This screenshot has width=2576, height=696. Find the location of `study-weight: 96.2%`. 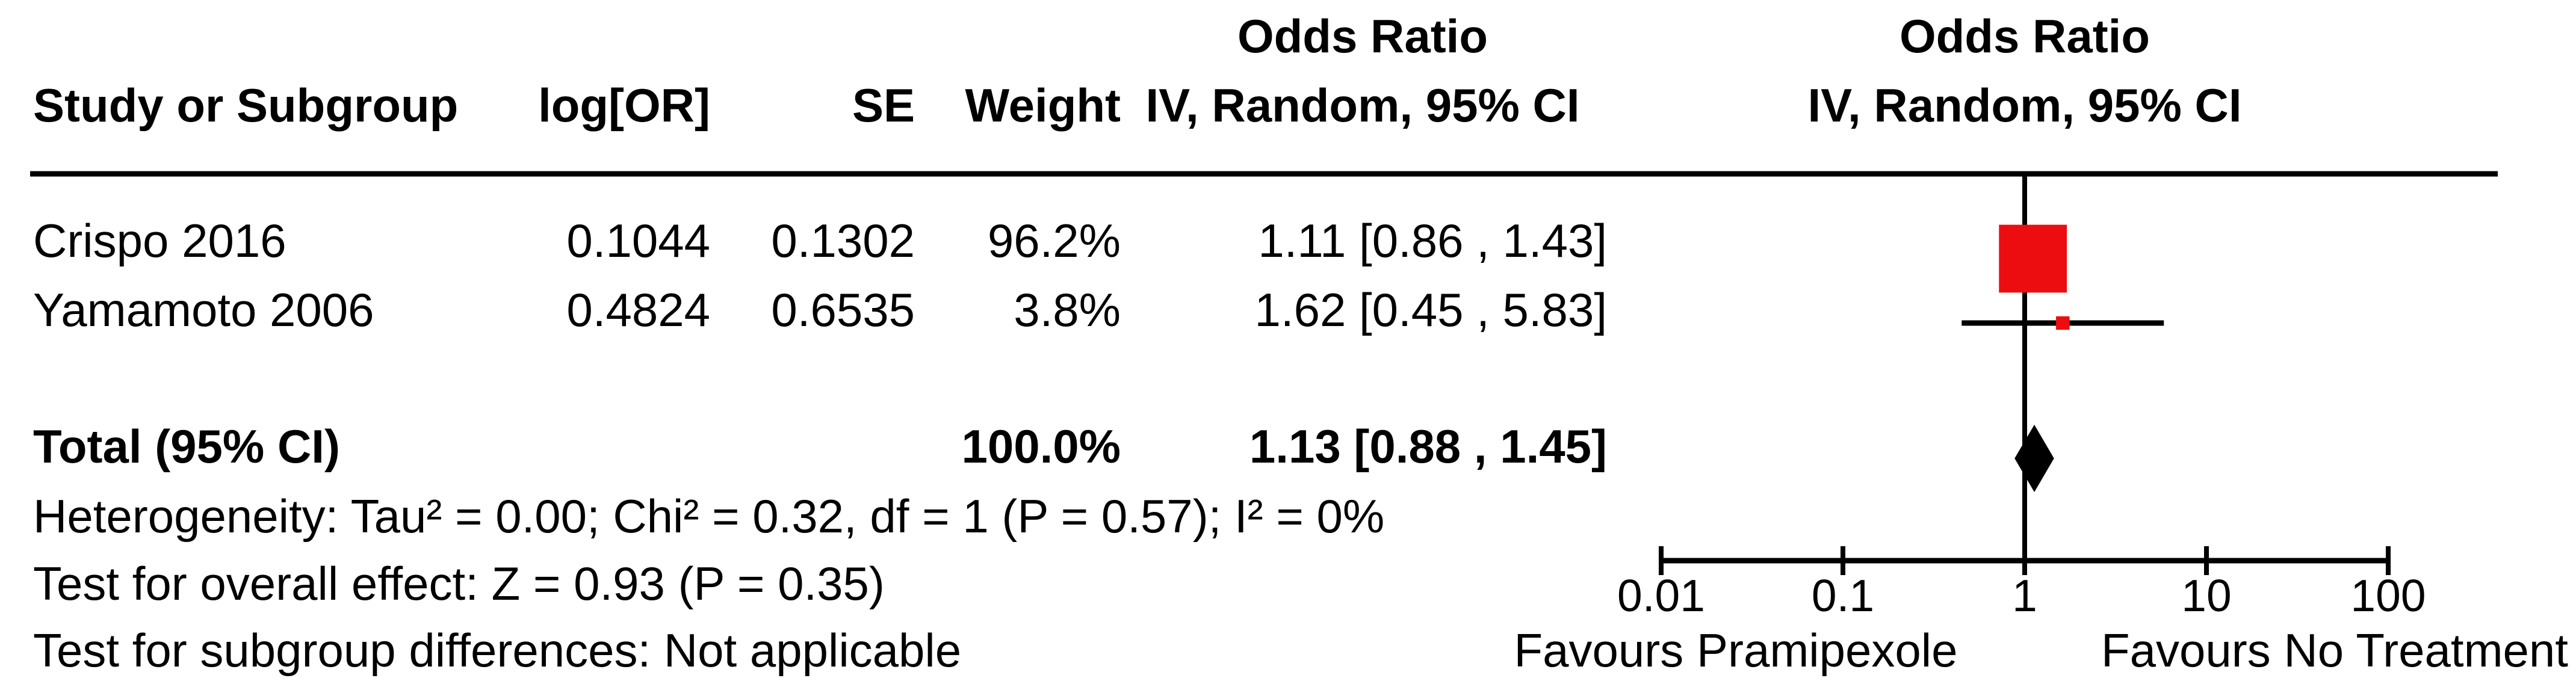

study-weight: 96.2% is located at coordinates (1054, 240).